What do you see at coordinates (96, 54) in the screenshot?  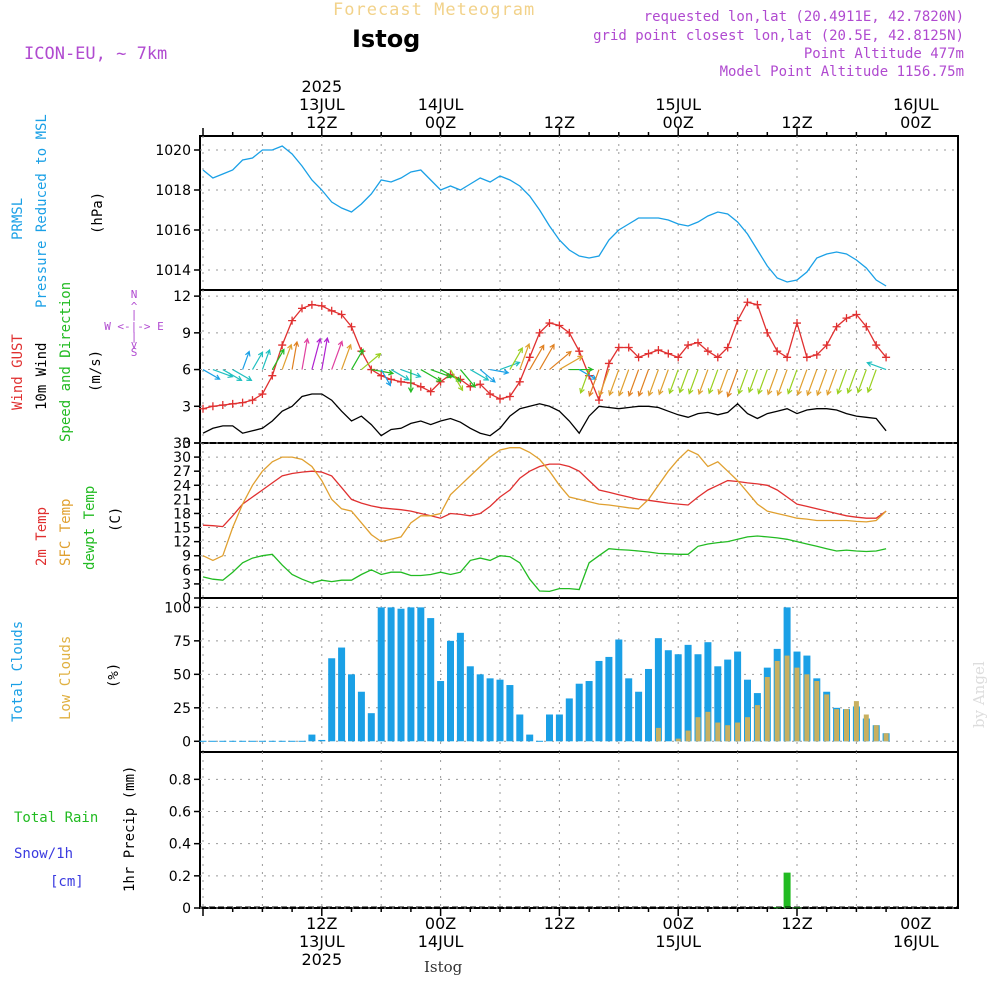 I see `model-label: ICON-EU, ~ 7km` at bounding box center [96, 54].